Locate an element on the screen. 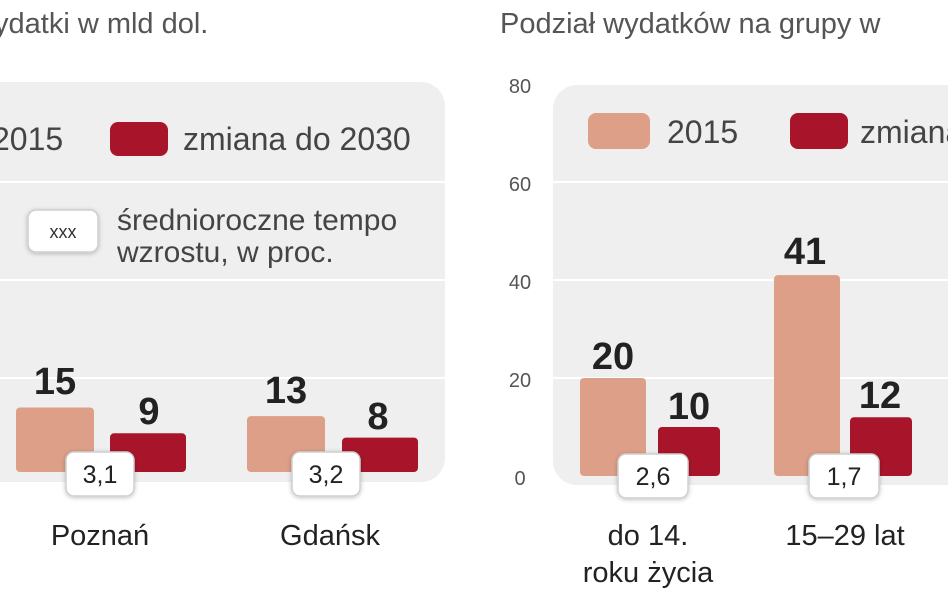 Image resolution: width=948 pixels, height=593 pixels. note-box is located at coordinates (63, 231).